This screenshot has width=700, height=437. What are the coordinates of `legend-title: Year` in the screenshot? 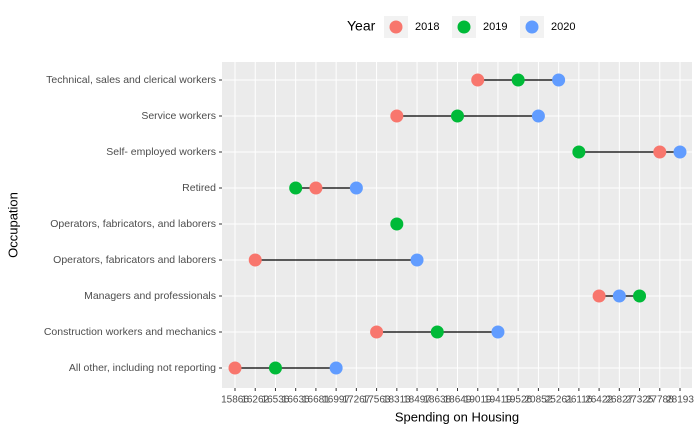 It's located at (361, 26).